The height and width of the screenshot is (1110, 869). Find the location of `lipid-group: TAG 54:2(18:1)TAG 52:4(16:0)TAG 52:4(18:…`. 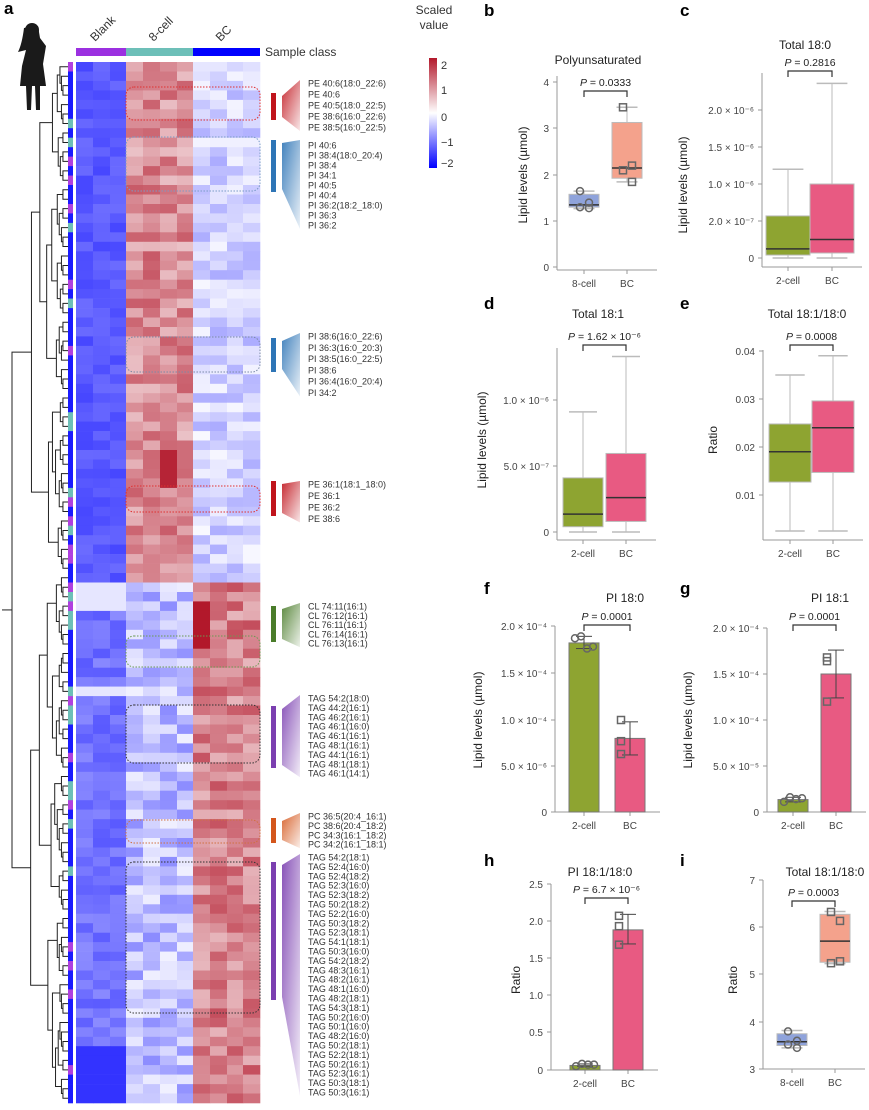

lipid-group: TAG 54:2(18:1)TAG 52:4(16:0)TAG 52:4(18:… is located at coordinates (247, 975).